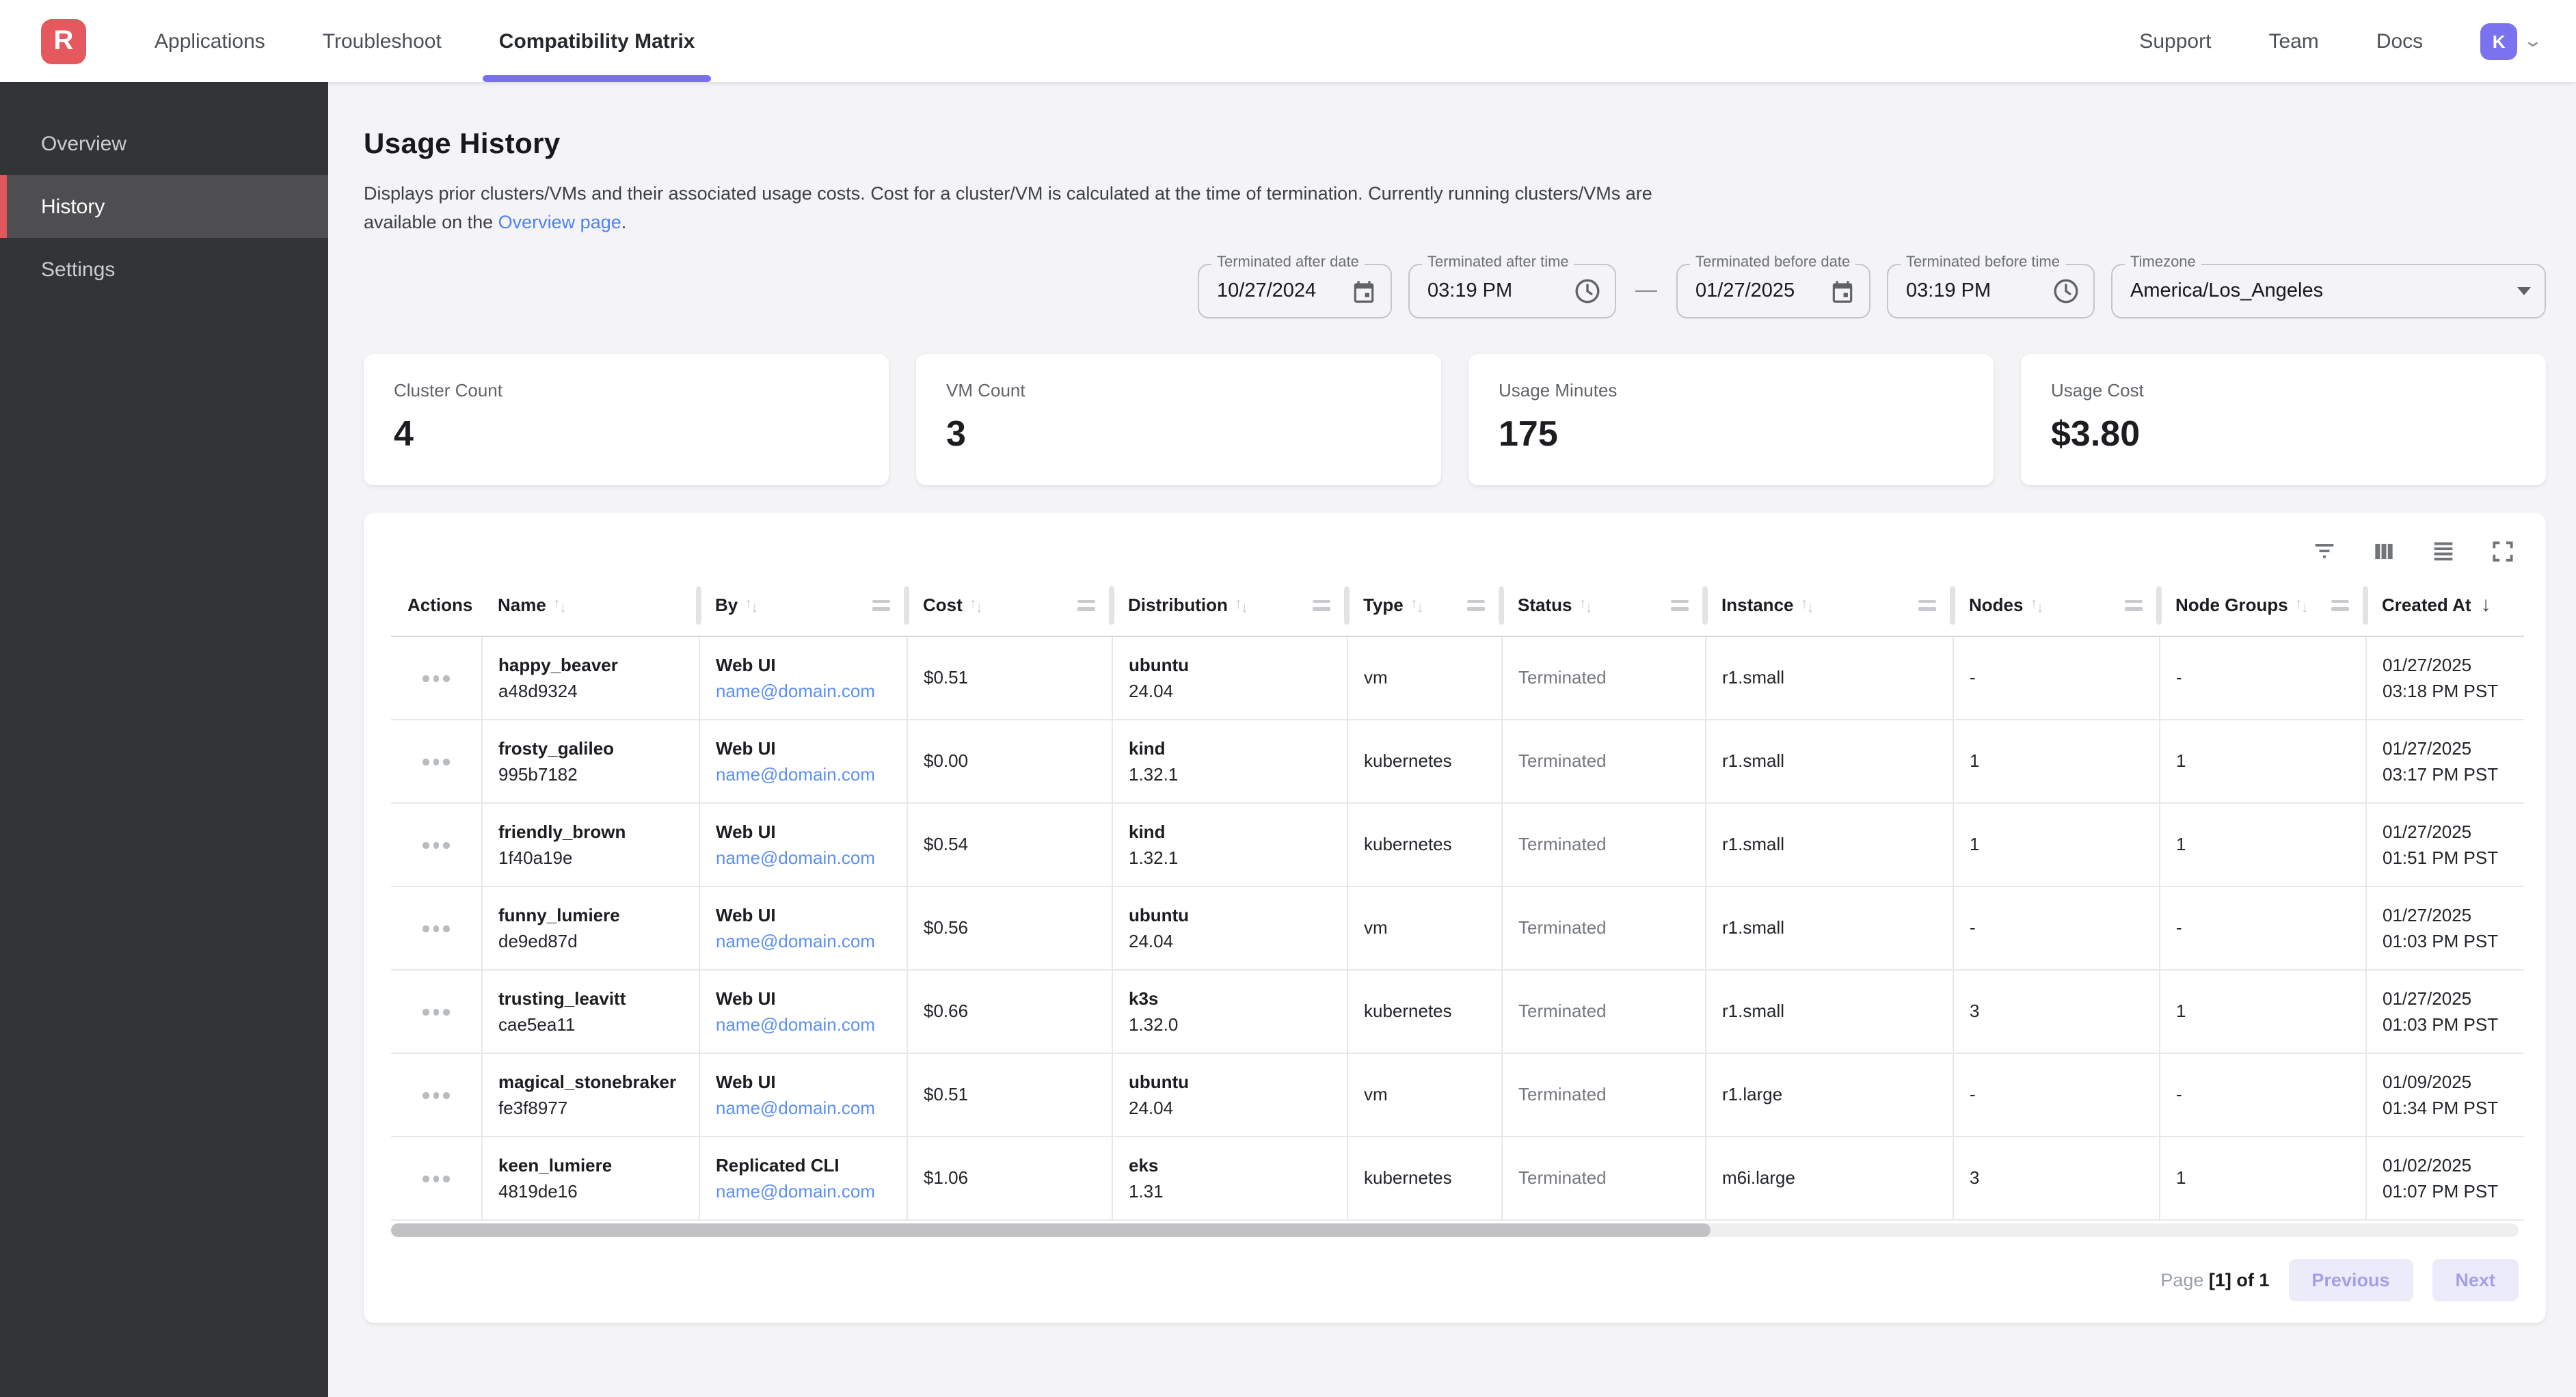  What do you see at coordinates (2441, 1107) in the screenshot?
I see `created-time: 01:34 PM PST` at bounding box center [2441, 1107].